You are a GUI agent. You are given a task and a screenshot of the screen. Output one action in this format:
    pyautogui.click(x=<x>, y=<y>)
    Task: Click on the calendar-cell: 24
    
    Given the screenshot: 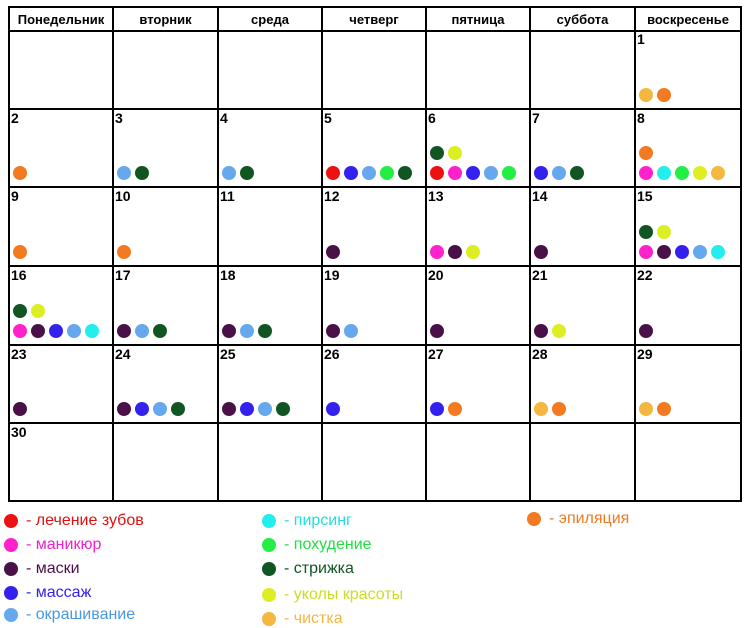 What is the action you would take?
    pyautogui.click(x=166, y=385)
    